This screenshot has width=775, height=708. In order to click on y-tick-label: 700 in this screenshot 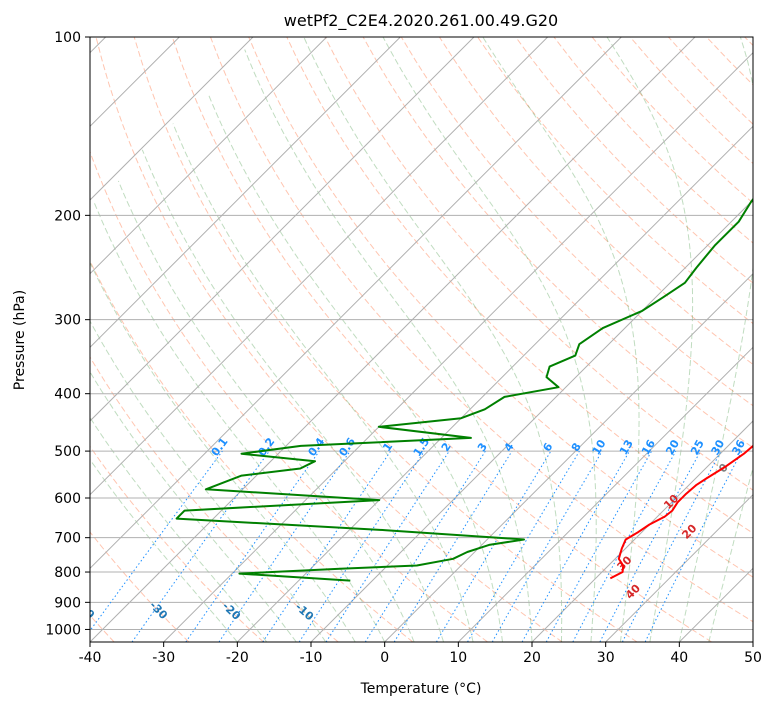, I will do `click(67, 539)`.